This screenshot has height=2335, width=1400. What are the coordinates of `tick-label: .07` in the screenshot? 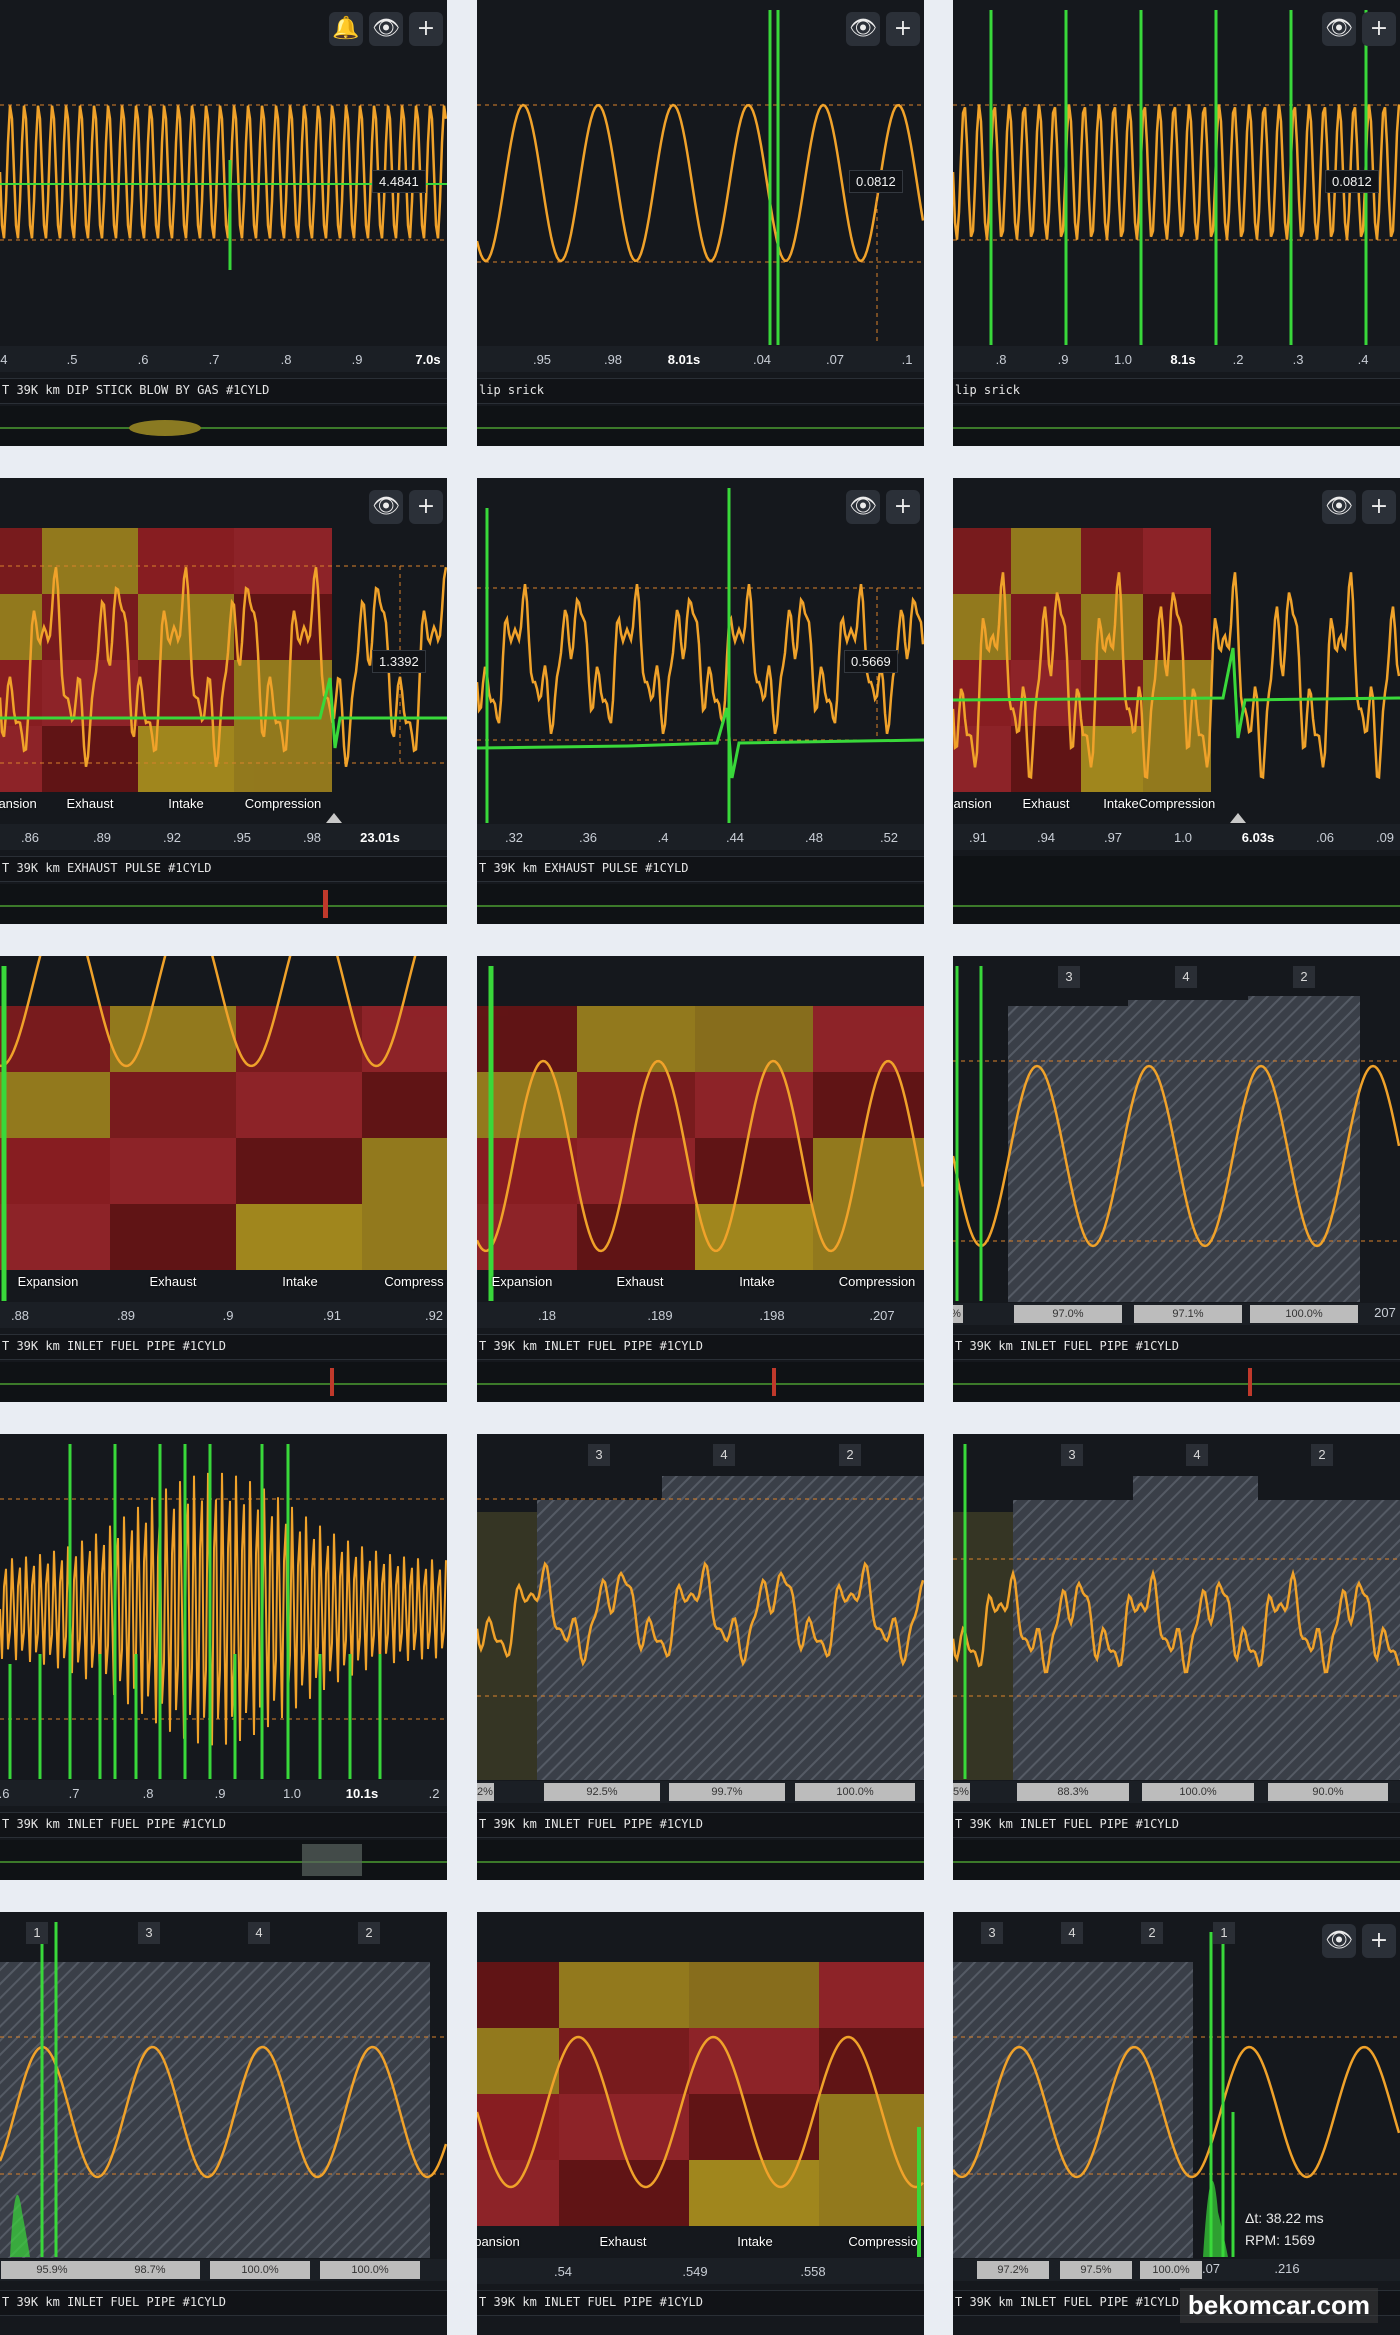 It's located at (1211, 2268).